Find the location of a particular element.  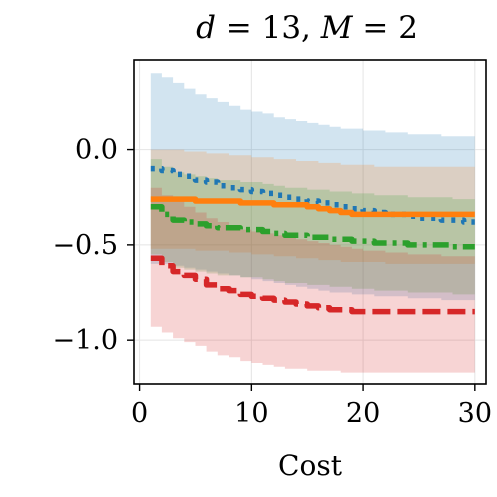

series-2-line is located at coordinates (312, 207).